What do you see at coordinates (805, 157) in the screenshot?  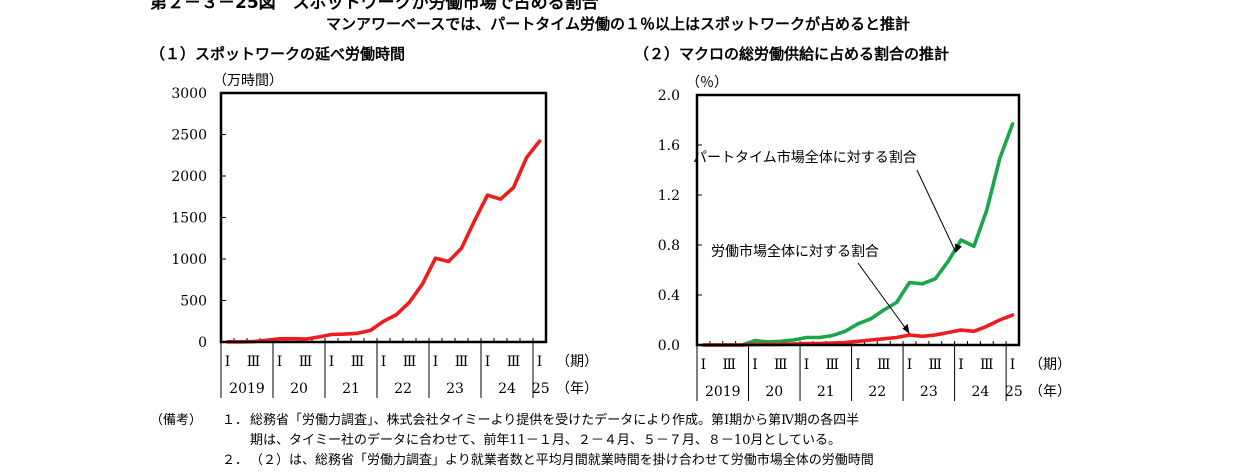 I see `annotation-parttime-share: パートタイム市場全体に対する割合` at bounding box center [805, 157].